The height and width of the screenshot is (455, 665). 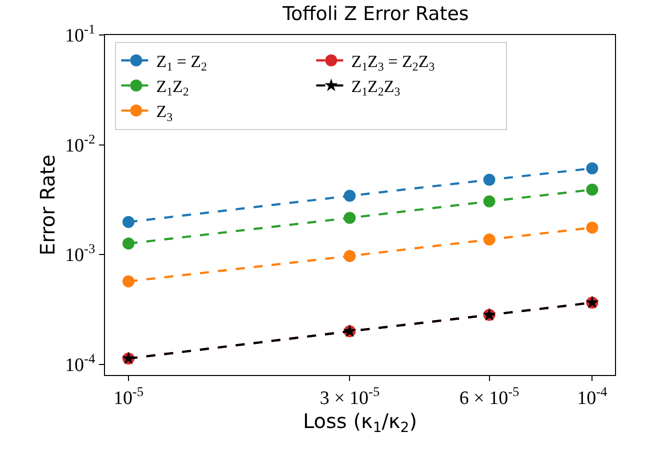 What do you see at coordinates (375, 14) in the screenshot?
I see `chart-title: Toffoli Z Error Rates` at bounding box center [375, 14].